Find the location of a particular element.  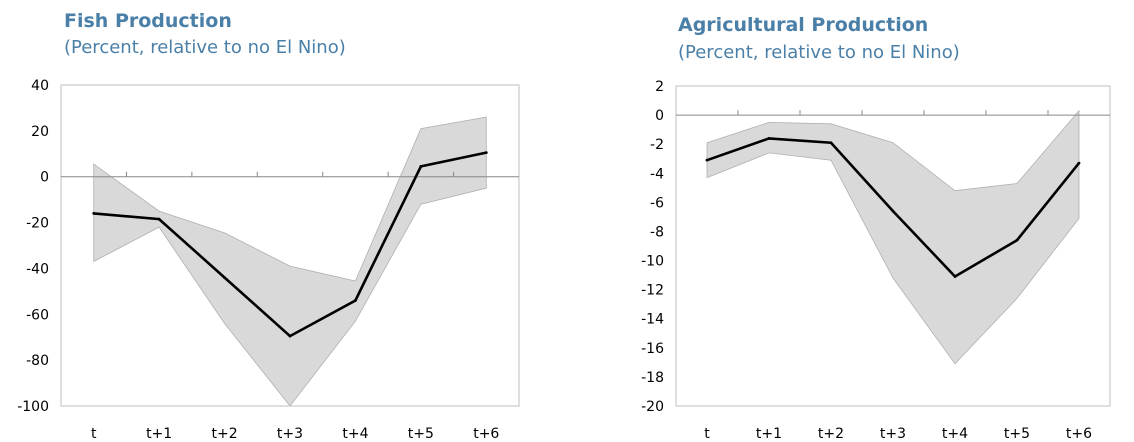

y-tick-label: -14 is located at coordinates (652, 320).